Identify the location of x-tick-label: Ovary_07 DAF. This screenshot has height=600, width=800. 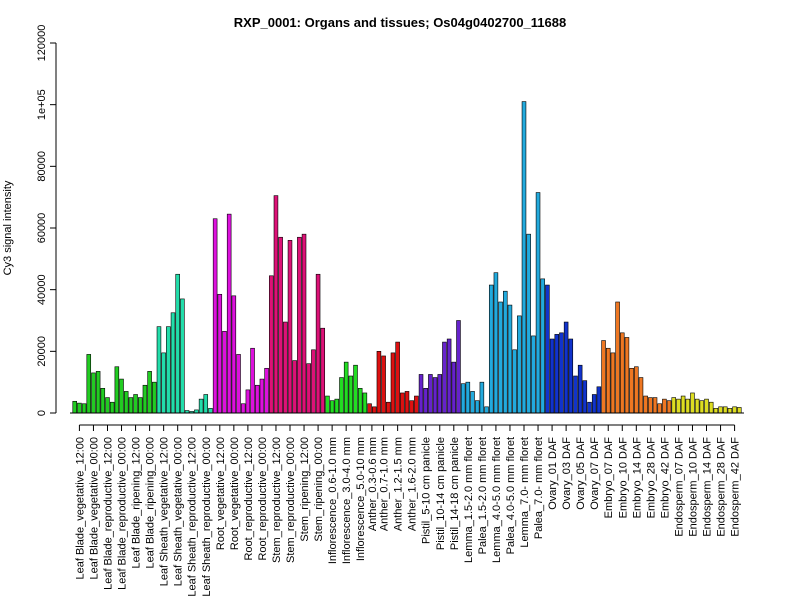
(595, 473).